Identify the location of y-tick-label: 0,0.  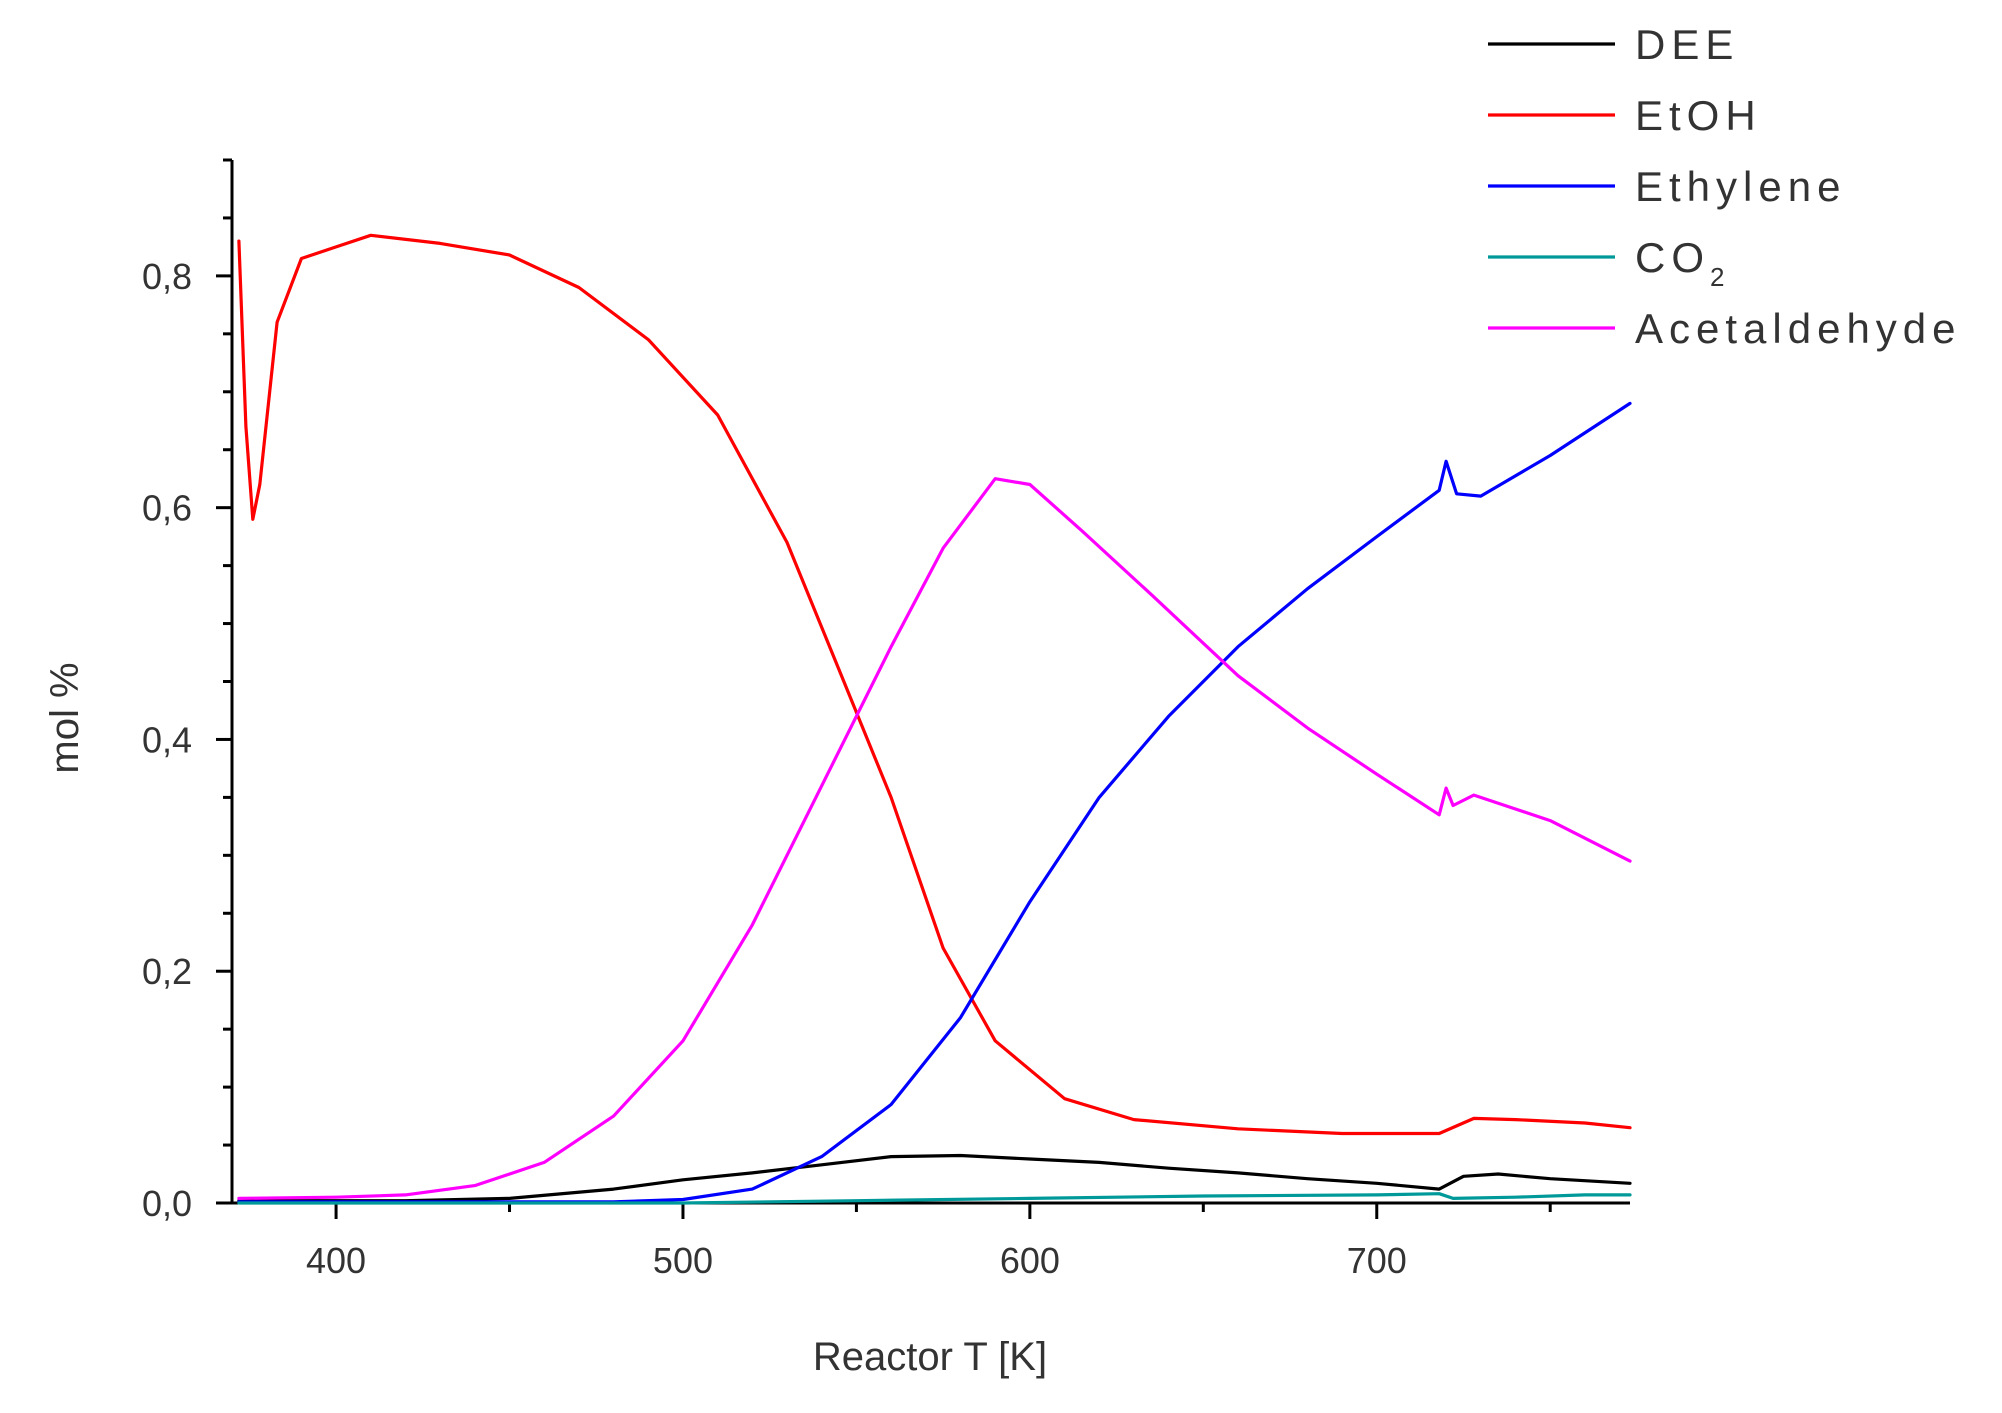
(167, 1203).